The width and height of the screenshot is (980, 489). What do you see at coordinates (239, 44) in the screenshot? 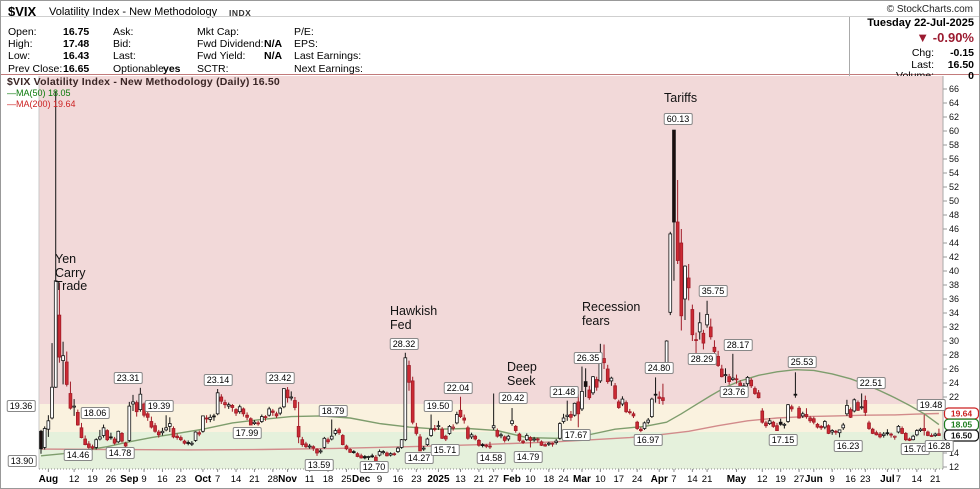
I see `quote-field: Fwd Dividend:N/A` at bounding box center [239, 44].